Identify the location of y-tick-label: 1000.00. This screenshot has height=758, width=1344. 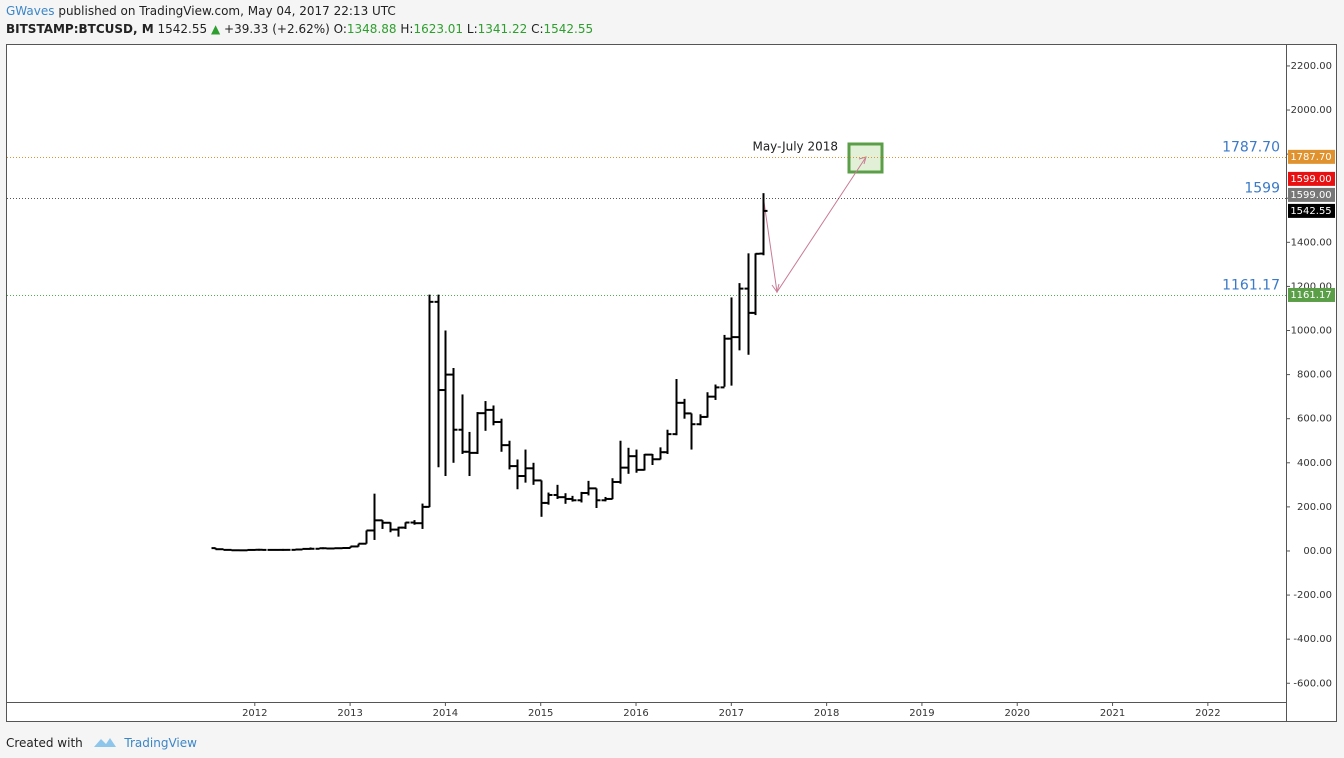
(1311, 331).